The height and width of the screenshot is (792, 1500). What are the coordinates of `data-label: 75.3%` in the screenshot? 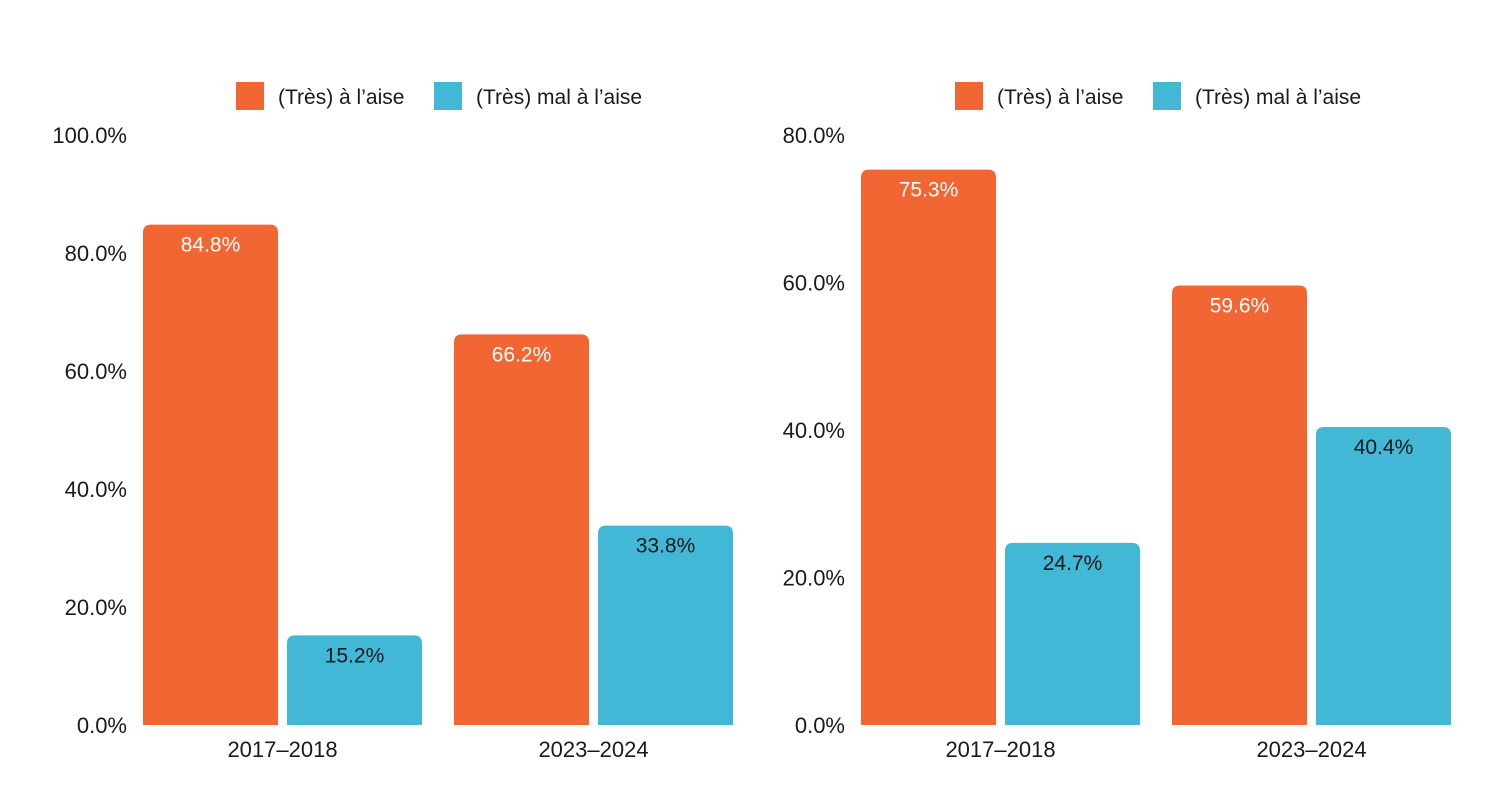 It's located at (929, 190).